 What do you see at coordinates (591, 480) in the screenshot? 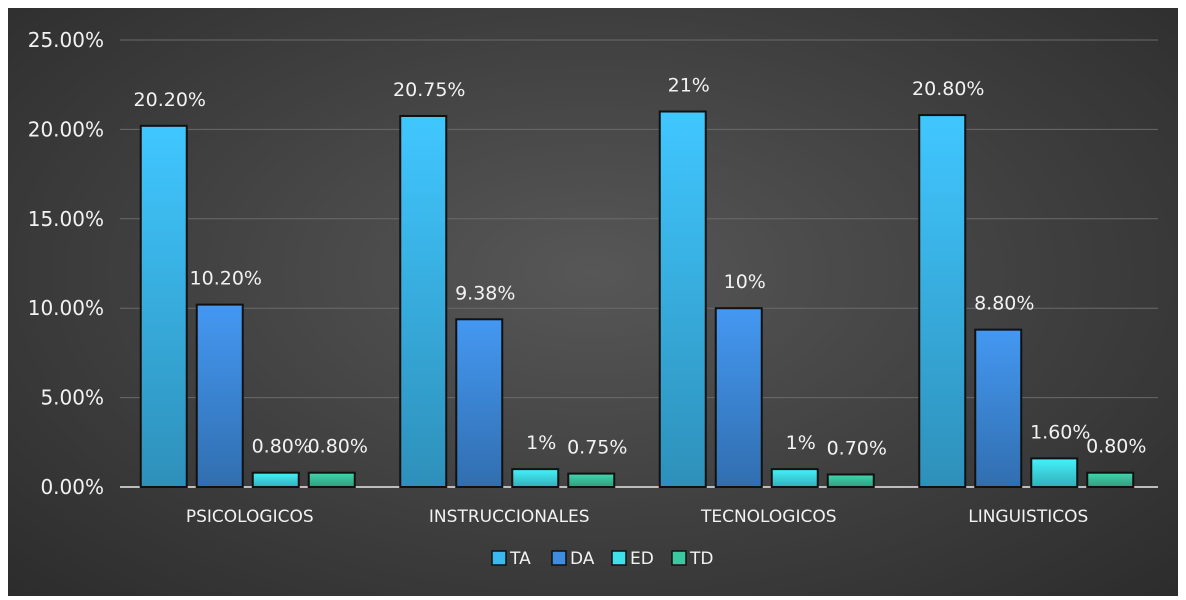
I see `bar-td-instruccionales` at bounding box center [591, 480].